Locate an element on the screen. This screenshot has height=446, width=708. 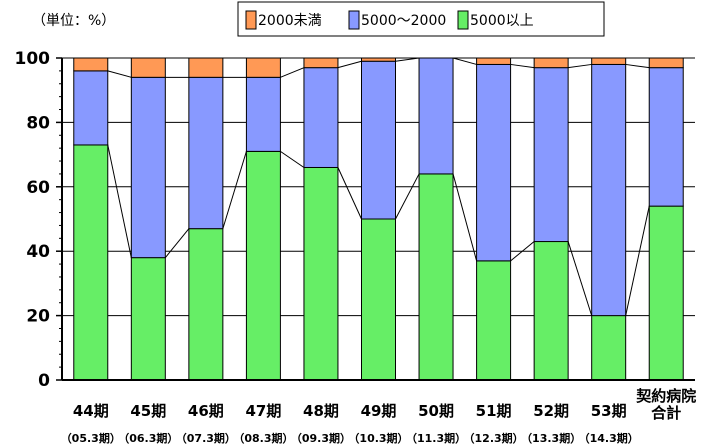
x-tick-label: 52期 is located at coordinates (551, 411).